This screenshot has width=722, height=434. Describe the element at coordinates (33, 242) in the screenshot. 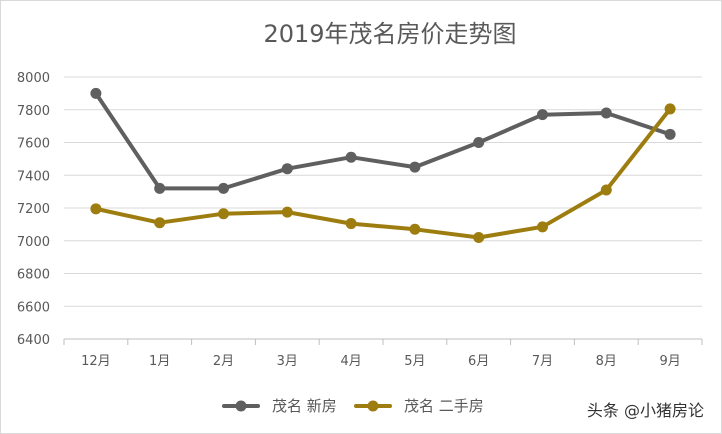

I see `y-tick-label: 7000` at that location.